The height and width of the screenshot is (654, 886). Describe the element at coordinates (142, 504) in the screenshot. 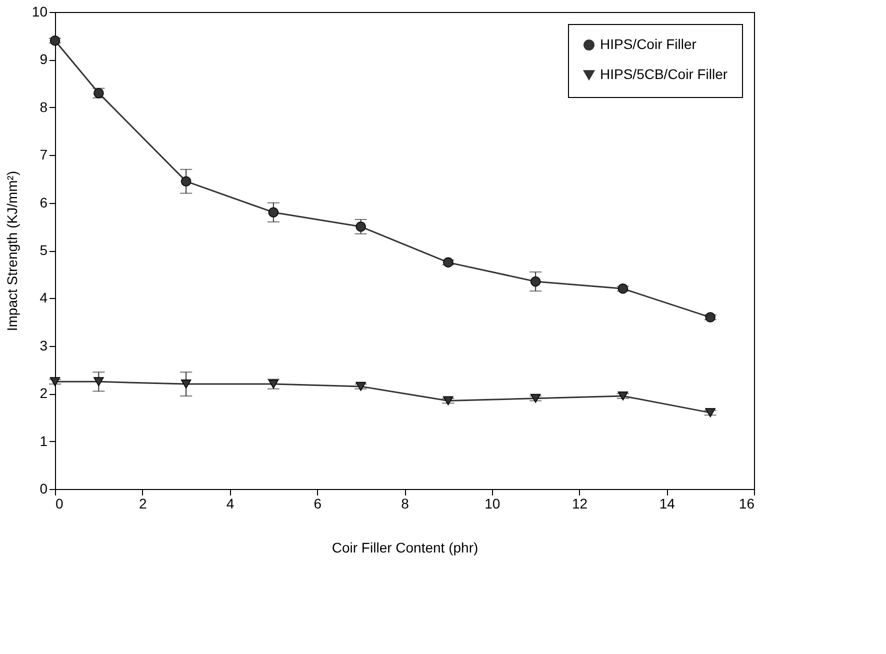

I see `x-tick-label: 2` at that location.